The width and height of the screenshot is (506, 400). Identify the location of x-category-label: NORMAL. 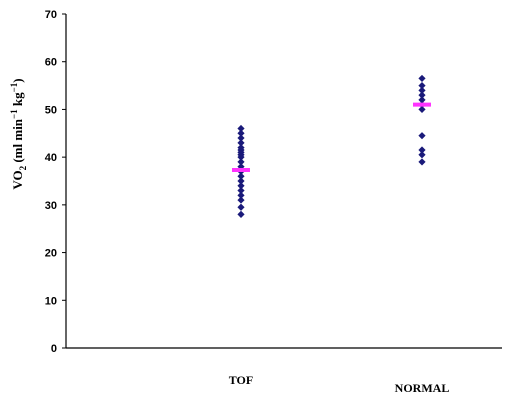
(422, 388).